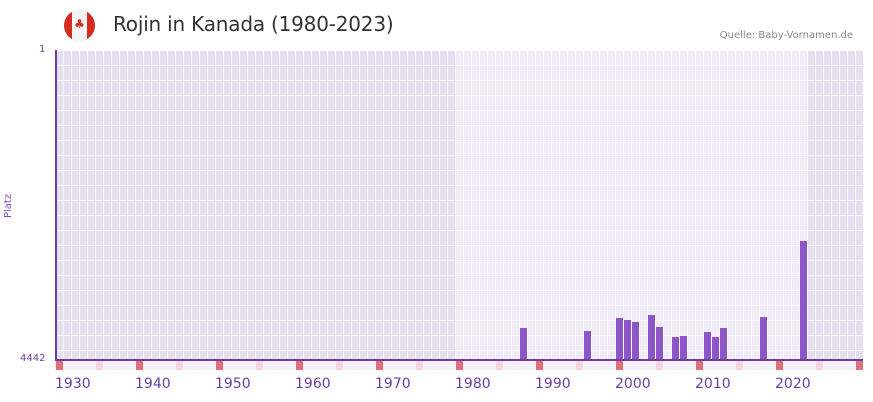  What do you see at coordinates (651, 337) in the screenshot?
I see `bar-2004` at bounding box center [651, 337].